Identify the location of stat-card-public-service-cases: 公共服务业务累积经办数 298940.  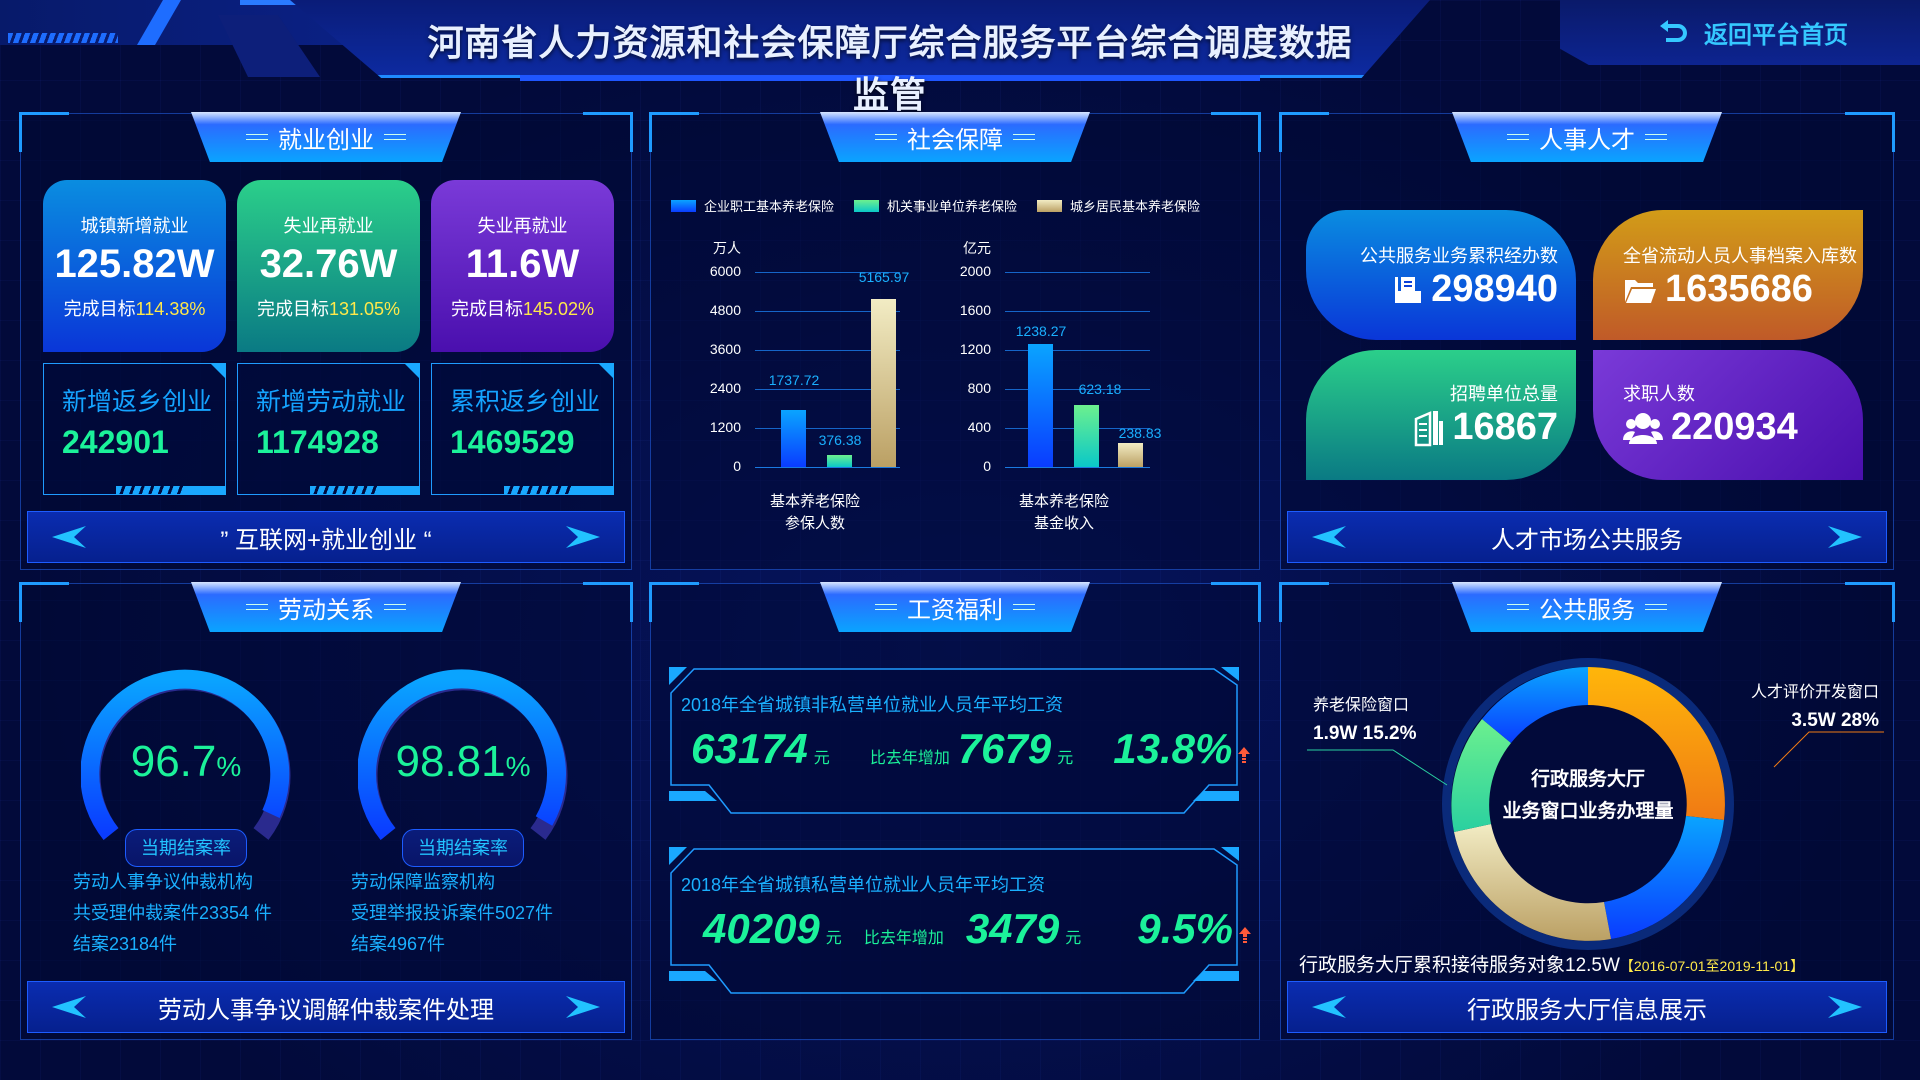
(1441, 275).